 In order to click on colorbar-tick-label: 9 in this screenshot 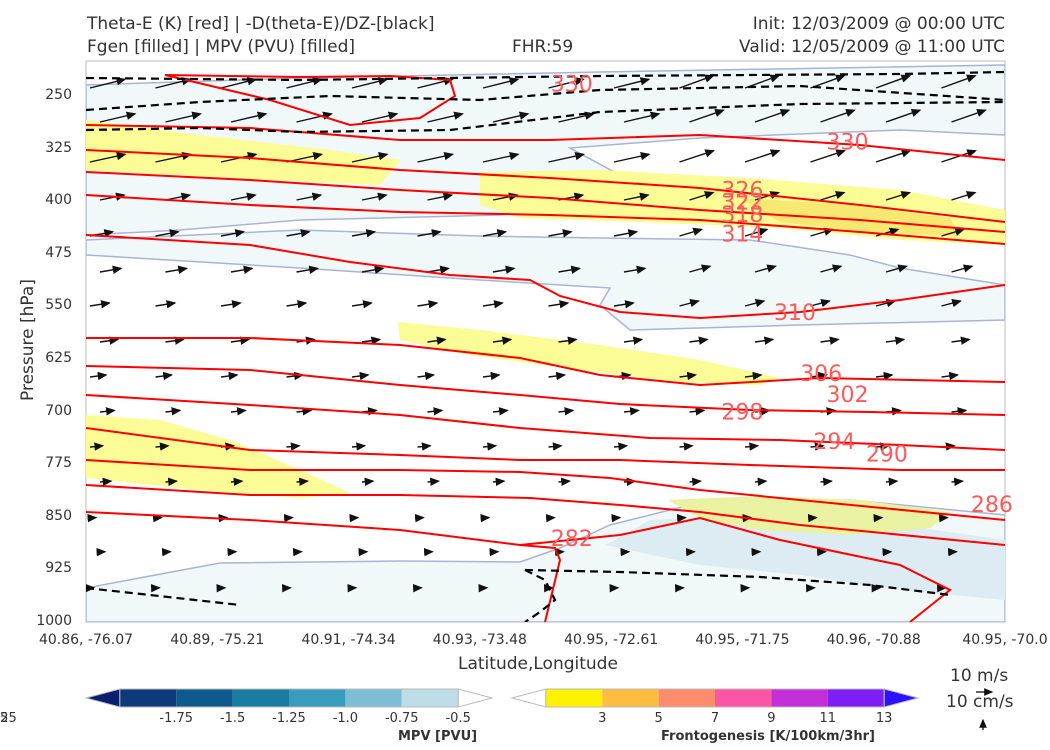, I will do `click(771, 718)`.